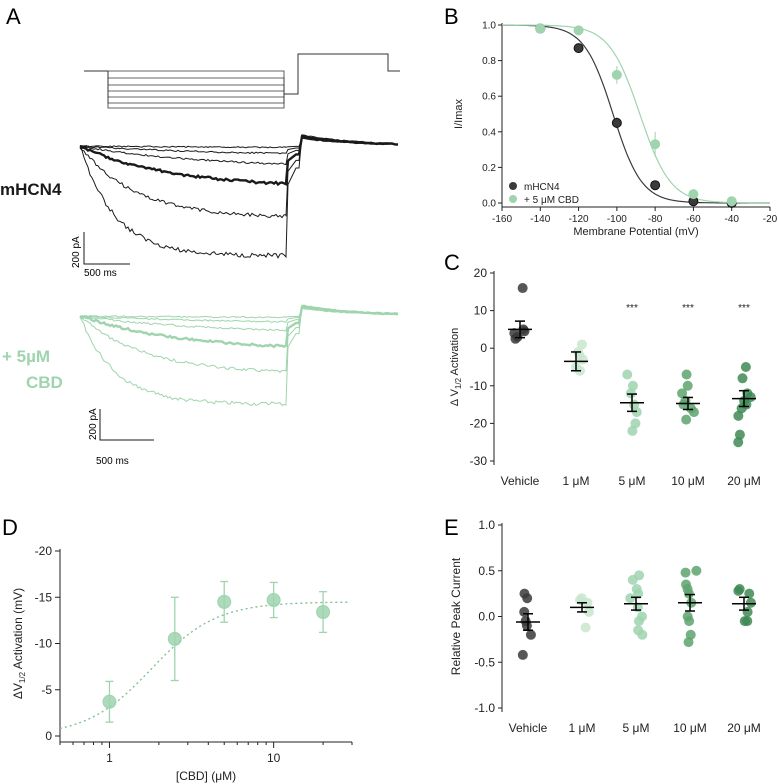  I want to click on panel-label-d: D, so click(10, 527).